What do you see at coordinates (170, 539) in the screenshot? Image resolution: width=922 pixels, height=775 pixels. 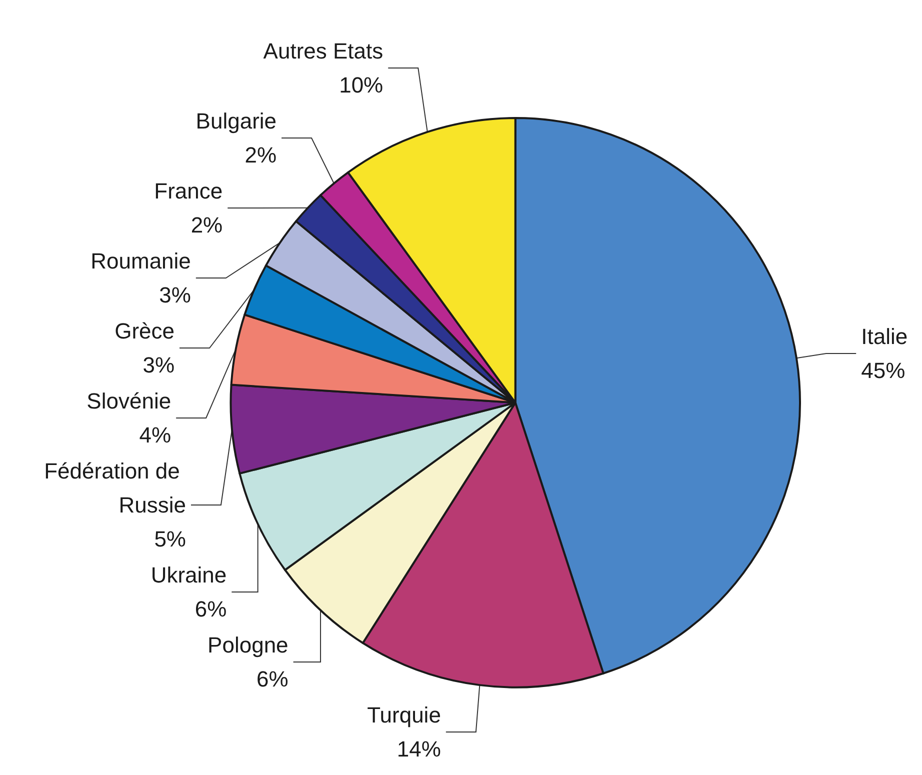 I see `data-label: 5%` at bounding box center [170, 539].